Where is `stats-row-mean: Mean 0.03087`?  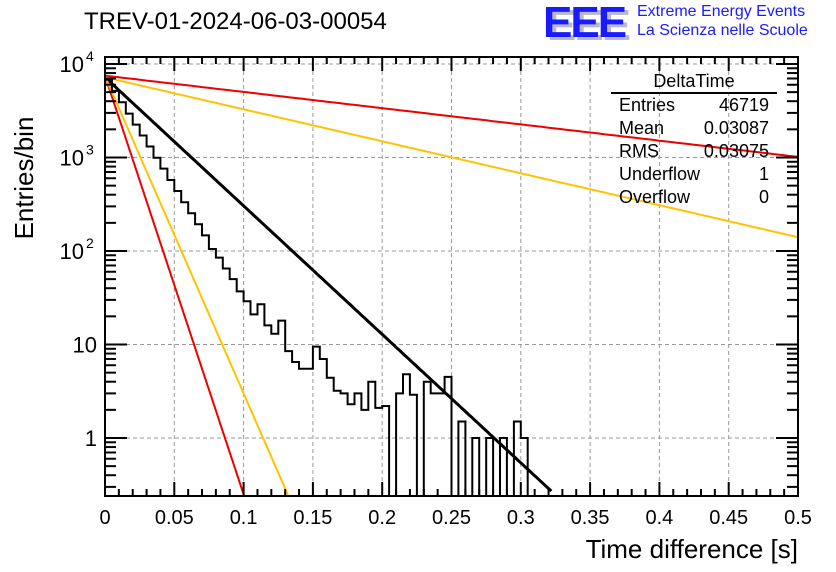
stats-row-mean: Mean 0.03087 is located at coordinates (694, 128).